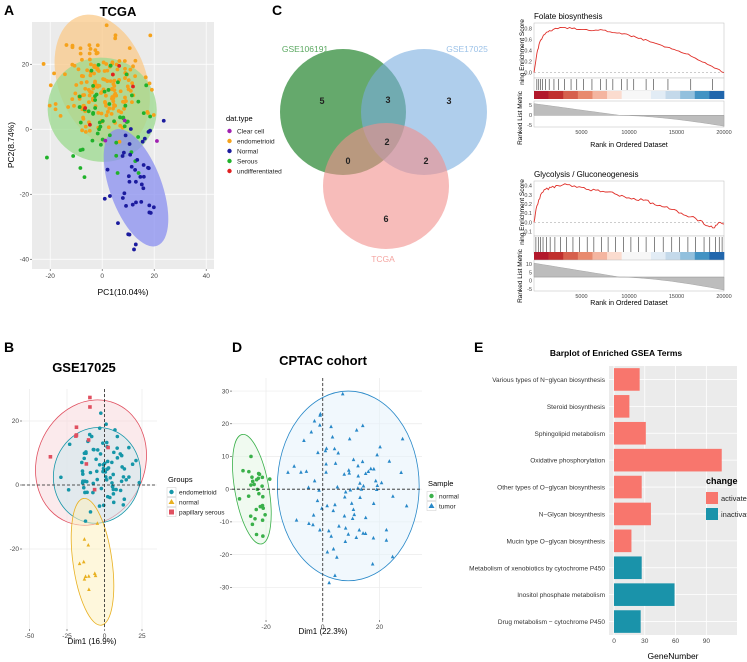 The width and height of the screenshot is (747, 662). What do you see at coordinates (549, 380) in the screenshot?
I see `category-label-various-types-of-n-glycan-biosynthesis: Various types of N−glycan biosynthesis` at bounding box center [549, 380].